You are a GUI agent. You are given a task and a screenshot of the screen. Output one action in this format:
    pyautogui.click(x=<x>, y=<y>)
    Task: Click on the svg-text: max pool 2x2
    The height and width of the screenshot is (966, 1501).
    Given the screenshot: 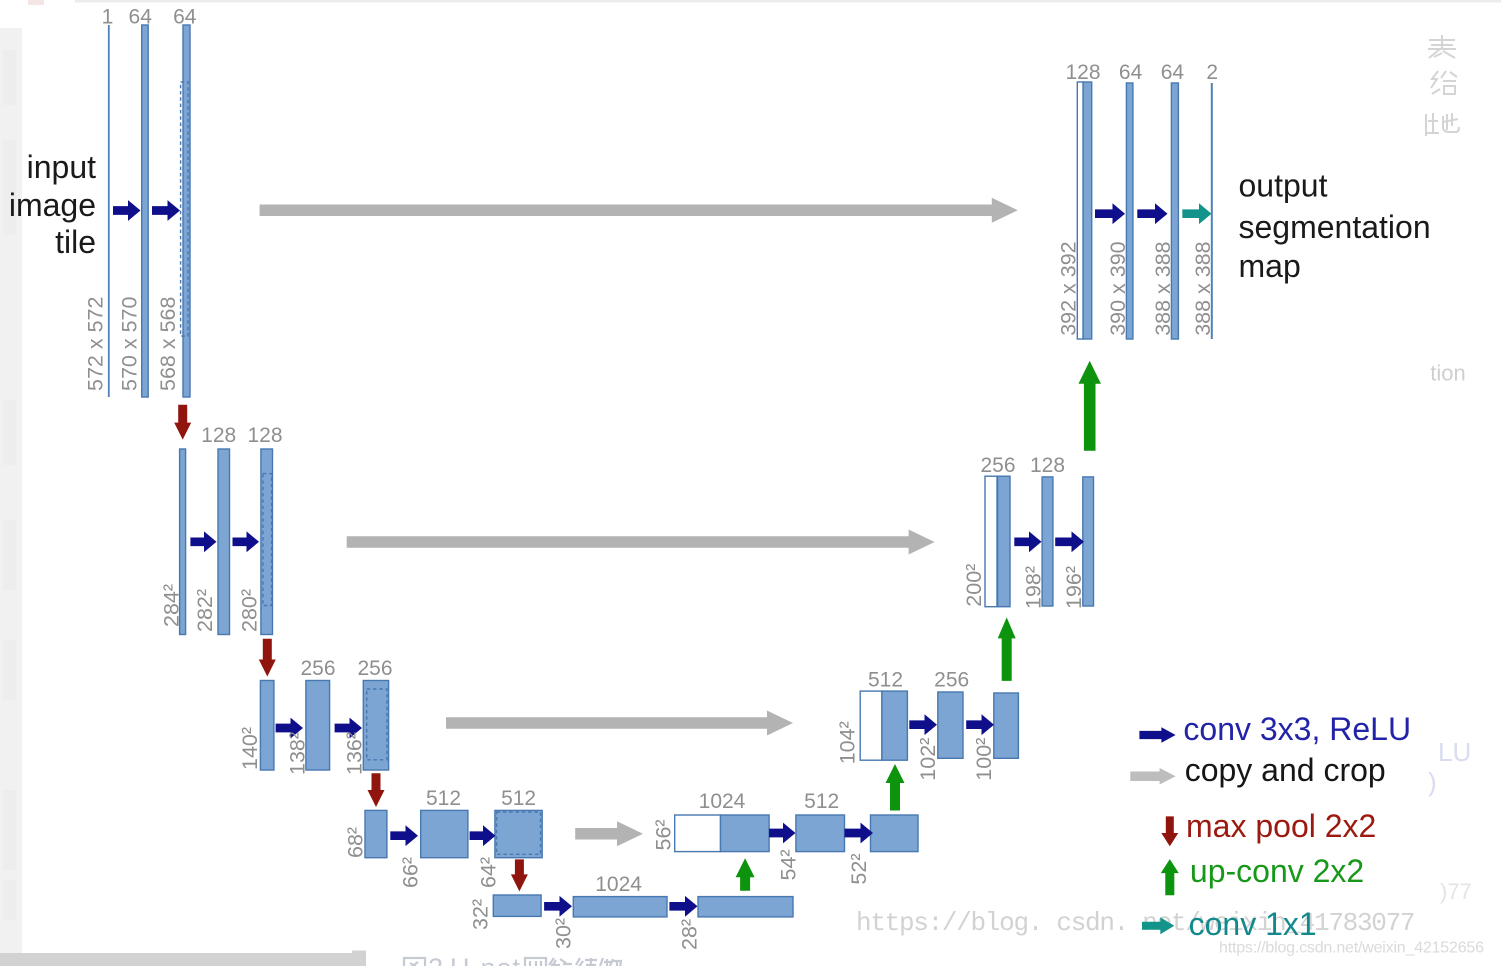 What is the action you would take?
    pyautogui.click(x=1281, y=826)
    